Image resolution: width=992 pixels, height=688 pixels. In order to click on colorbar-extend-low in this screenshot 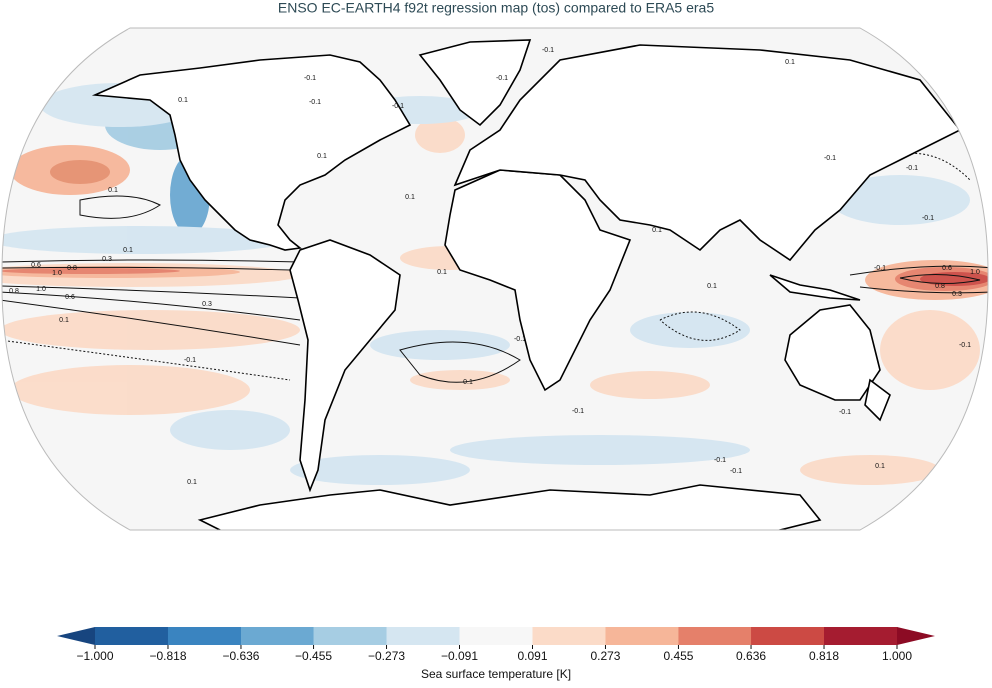, I will do `click(76, 636)`.